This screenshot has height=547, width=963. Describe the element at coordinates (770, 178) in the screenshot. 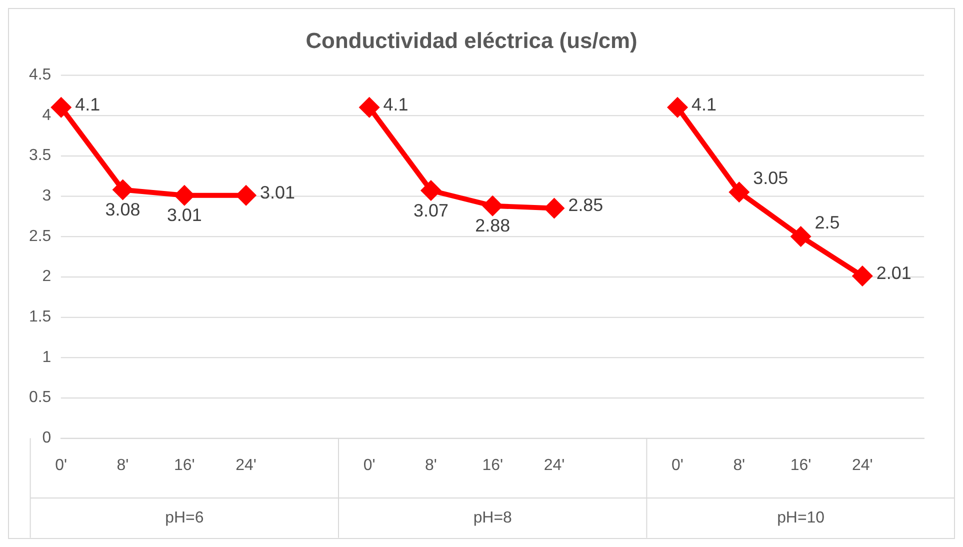

I see `data-label: 3.05` at that location.